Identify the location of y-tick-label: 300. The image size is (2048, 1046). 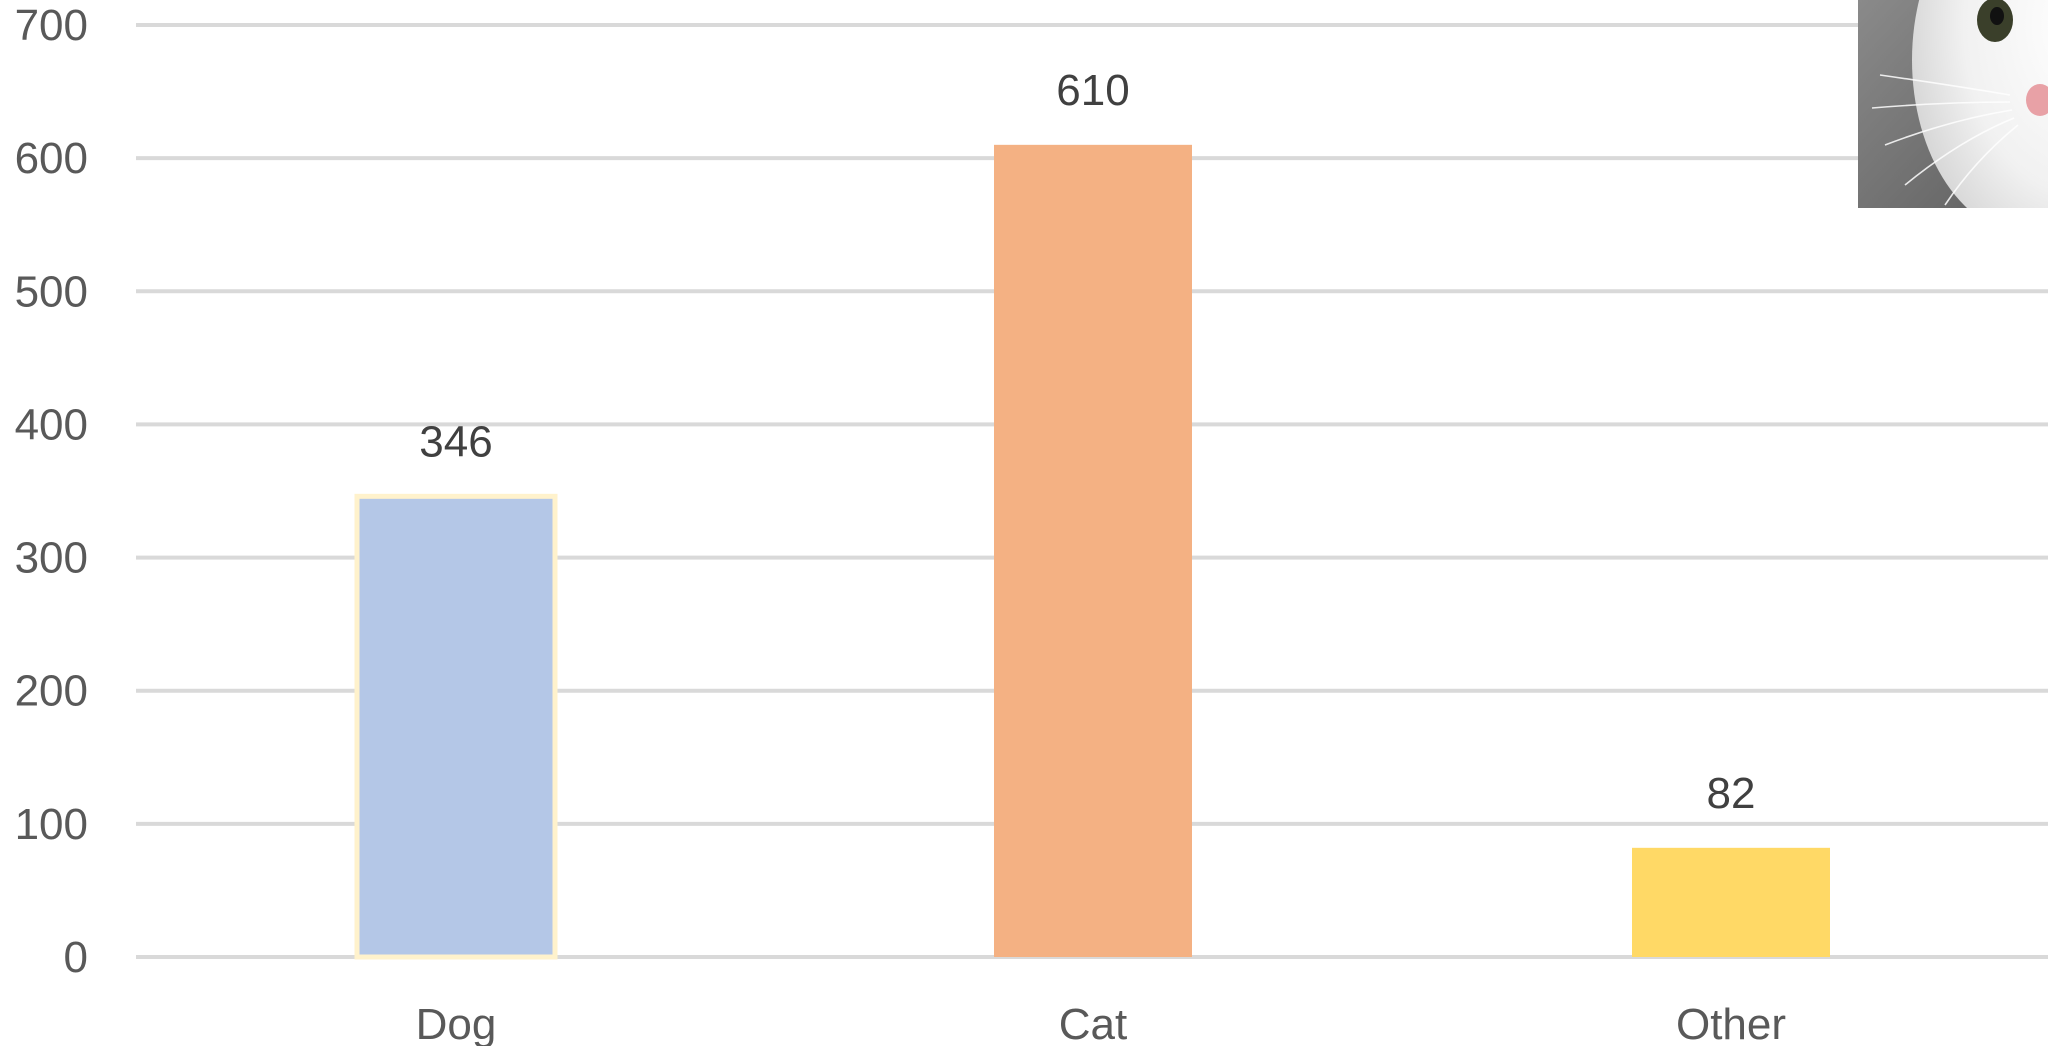
(51, 558).